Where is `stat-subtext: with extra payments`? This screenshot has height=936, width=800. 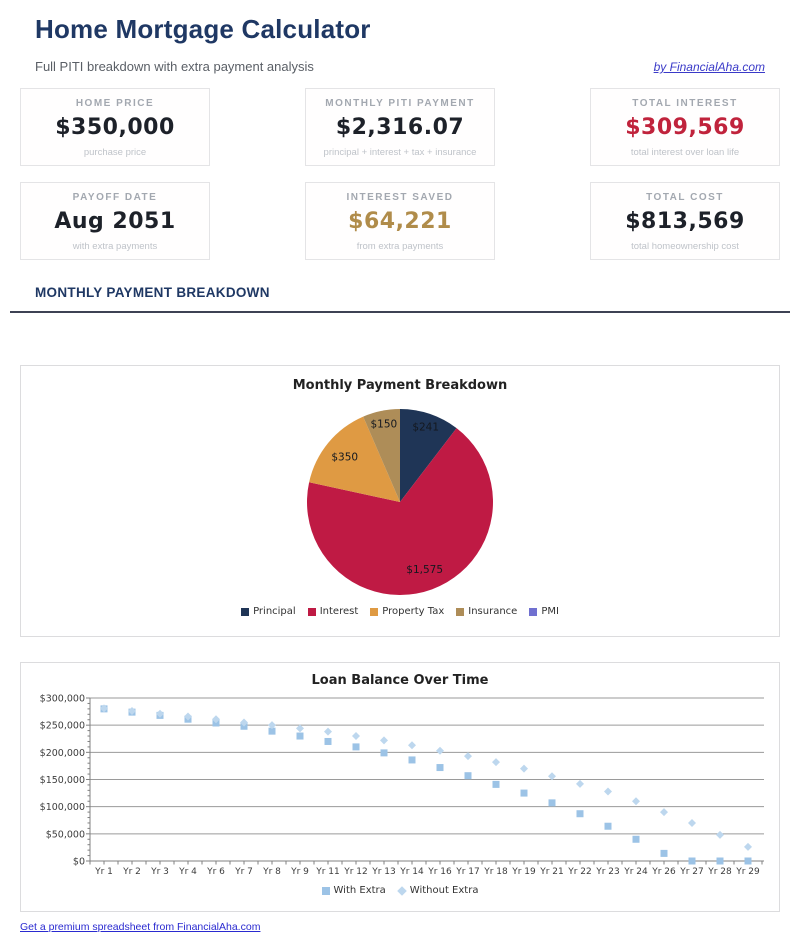
stat-subtext: with extra payments is located at coordinates (115, 246).